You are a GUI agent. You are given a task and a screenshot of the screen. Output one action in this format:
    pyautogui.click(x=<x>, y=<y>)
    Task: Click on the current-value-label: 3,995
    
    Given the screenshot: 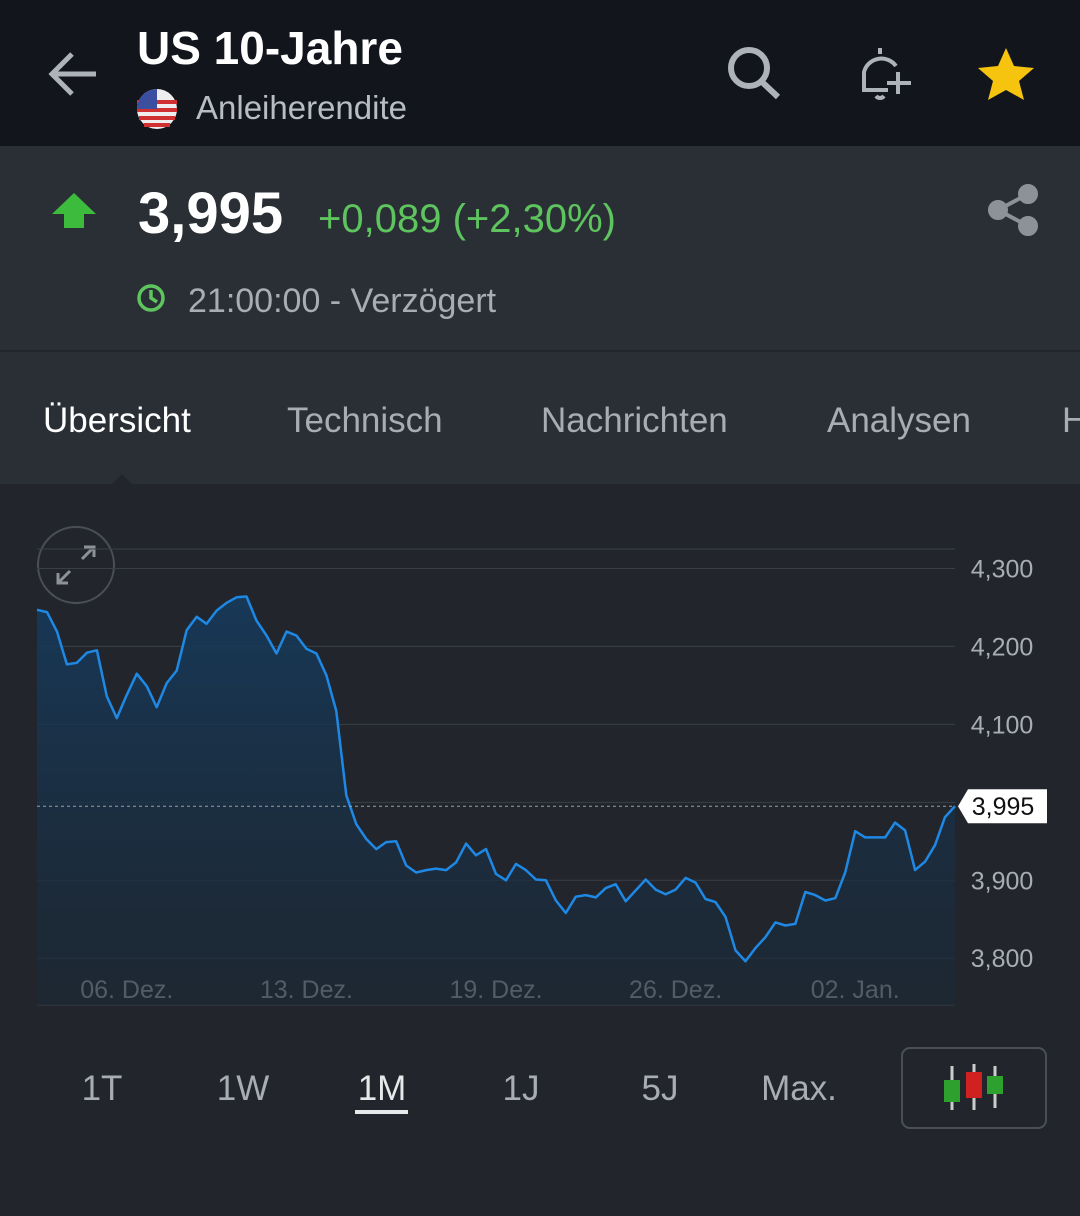 What is the action you would take?
    pyautogui.click(x=1003, y=807)
    